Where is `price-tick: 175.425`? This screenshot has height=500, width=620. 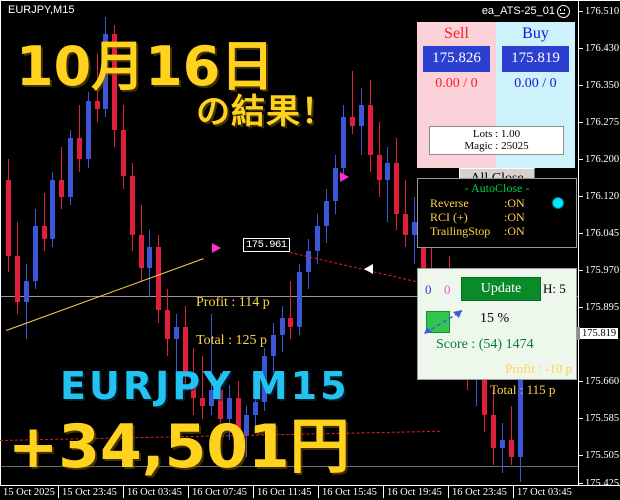
price-tick: 175.425 is located at coordinates (599, 483).